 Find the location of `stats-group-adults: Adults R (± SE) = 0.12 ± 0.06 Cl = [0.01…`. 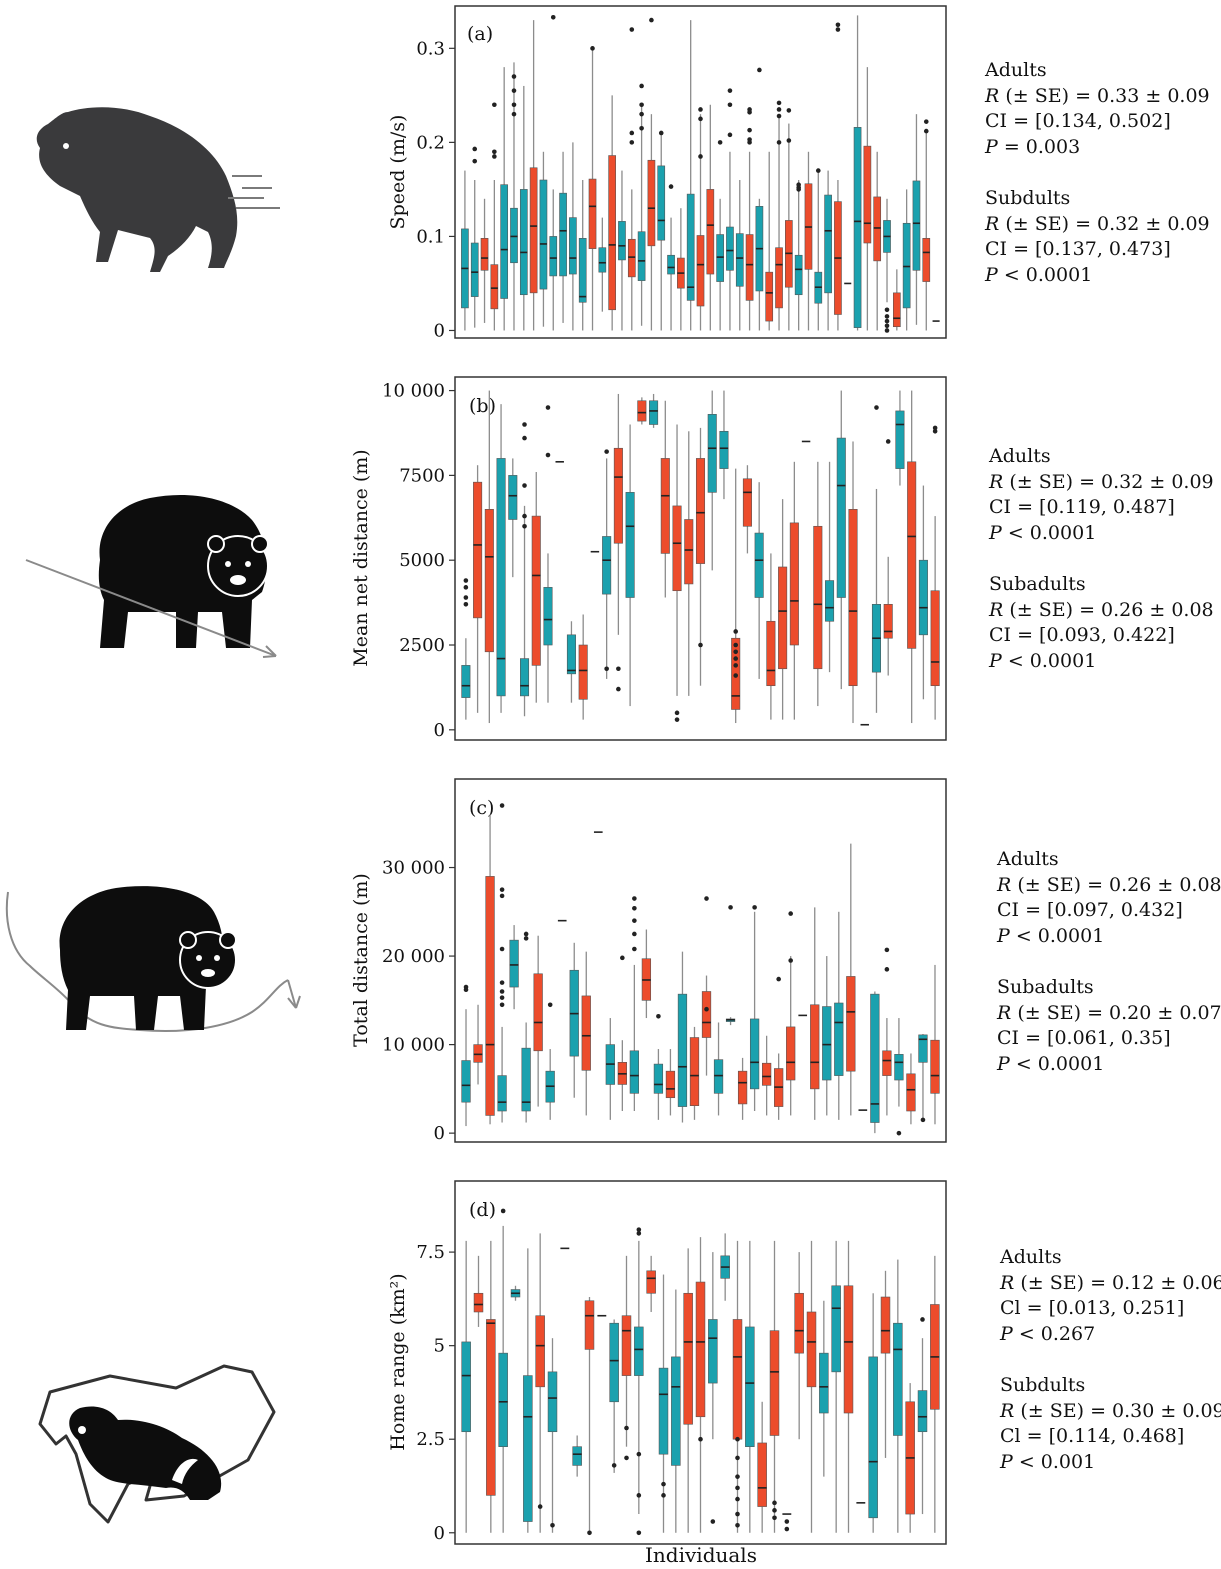

stats-group-adults: Adults R (± SE) = 0.12 ± 0.06 Cl = [0.01… is located at coordinates (1110, 1296).